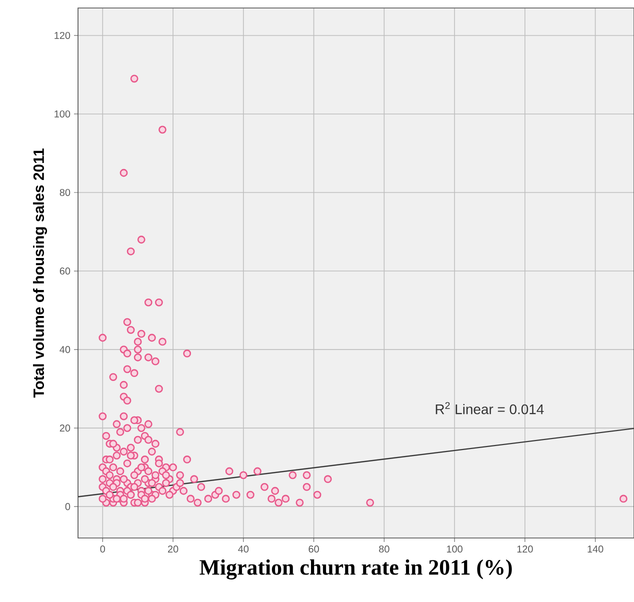  Describe the element at coordinates (243, 549) in the screenshot. I see `x-tick-label: 40` at that location.